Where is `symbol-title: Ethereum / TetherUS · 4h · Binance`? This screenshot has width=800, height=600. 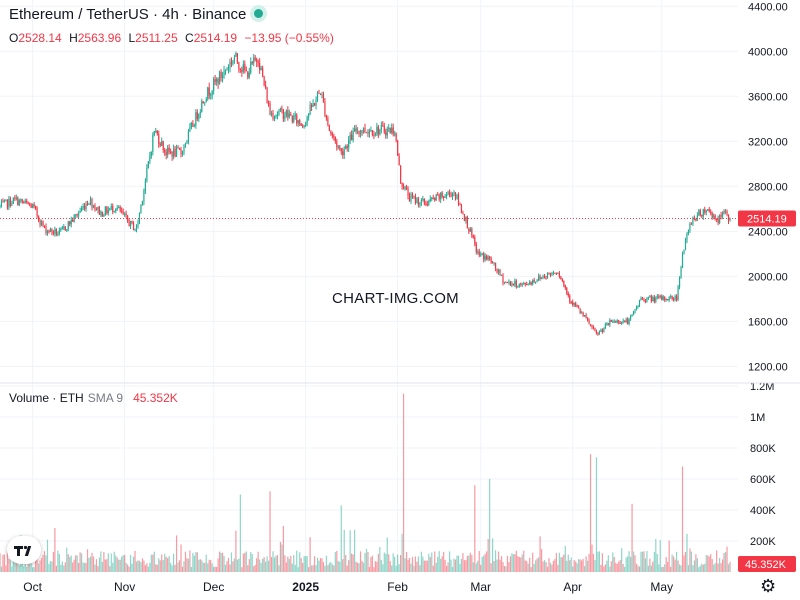 symbol-title: Ethereum / TetherUS · 4h · Binance is located at coordinates (136, 14).